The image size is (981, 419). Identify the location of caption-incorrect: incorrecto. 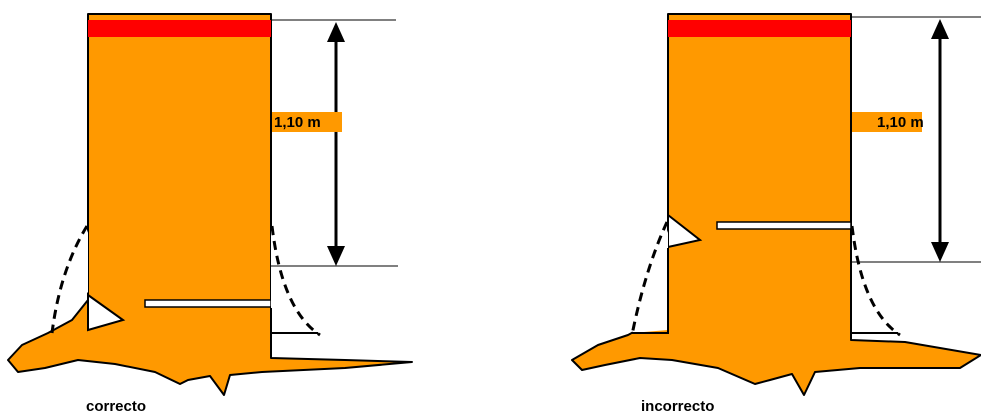
(678, 406).